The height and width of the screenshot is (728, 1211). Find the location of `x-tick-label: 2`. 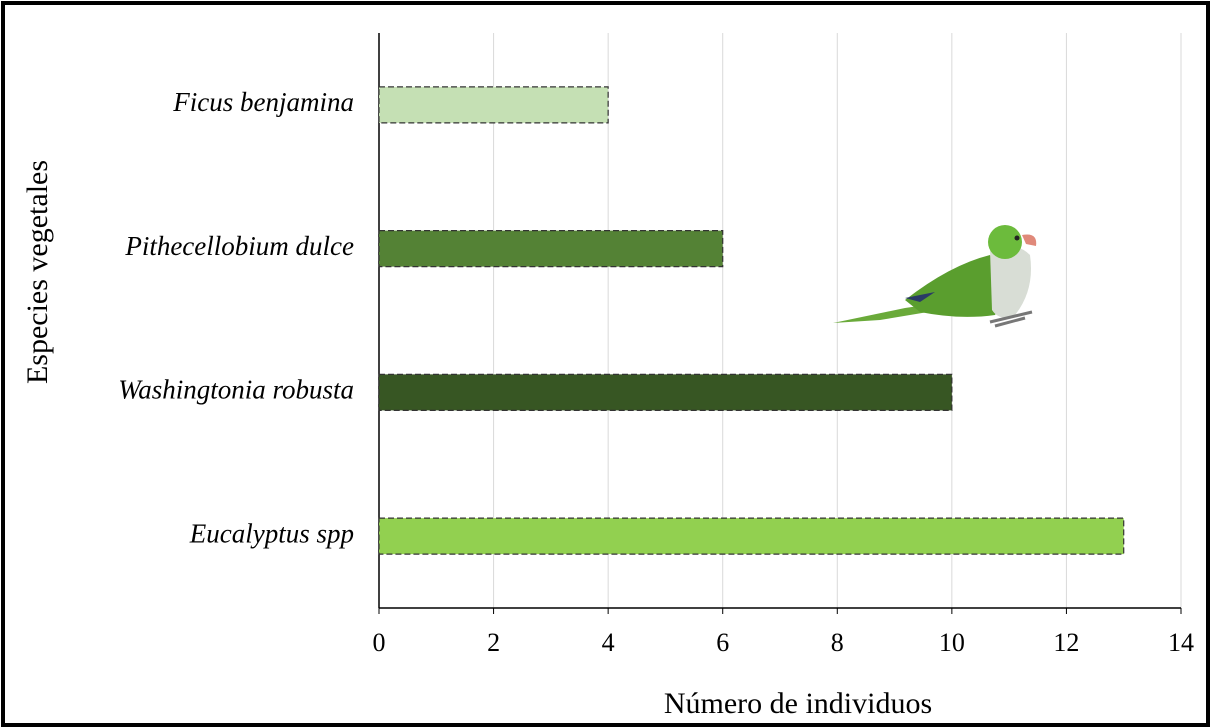

x-tick-label: 2 is located at coordinates (493, 642).